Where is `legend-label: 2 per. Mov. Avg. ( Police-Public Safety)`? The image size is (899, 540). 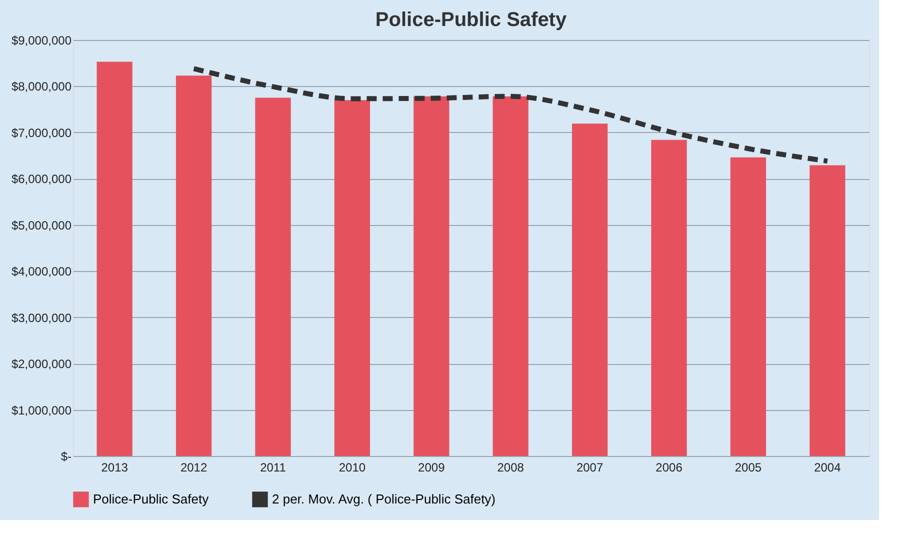
legend-label: 2 per. Mov. Avg. ( Police-Public Safety) is located at coordinates (384, 498).